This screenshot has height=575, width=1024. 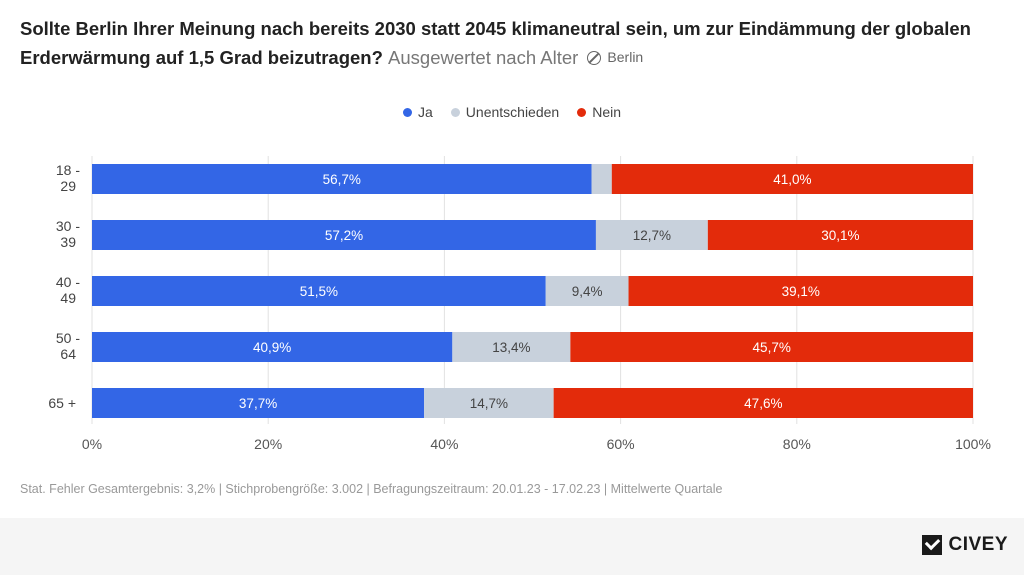 What do you see at coordinates (92, 444) in the screenshot?
I see `x-tick-label: 0%` at bounding box center [92, 444].